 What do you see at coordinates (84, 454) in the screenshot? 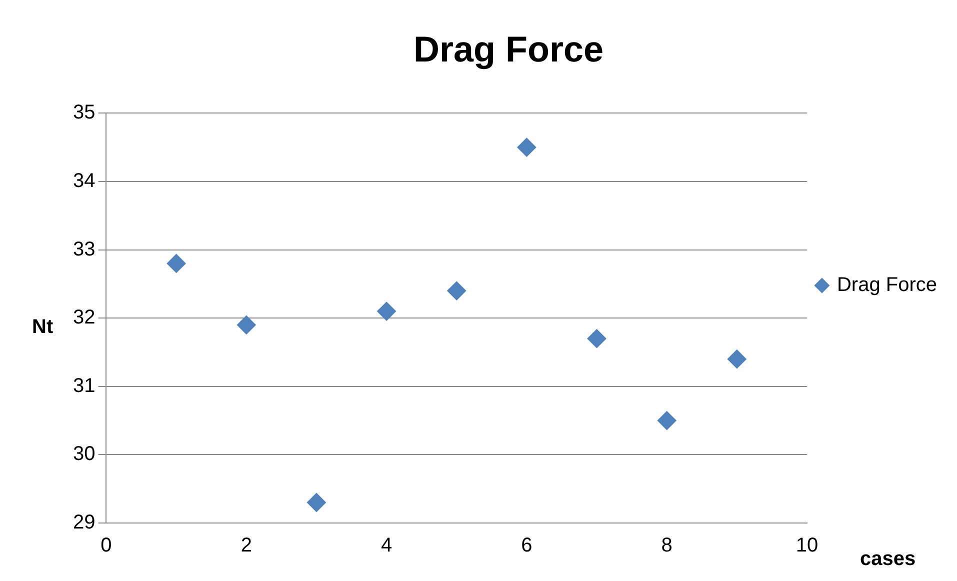
I see `y-tick-label: 30` at bounding box center [84, 454].